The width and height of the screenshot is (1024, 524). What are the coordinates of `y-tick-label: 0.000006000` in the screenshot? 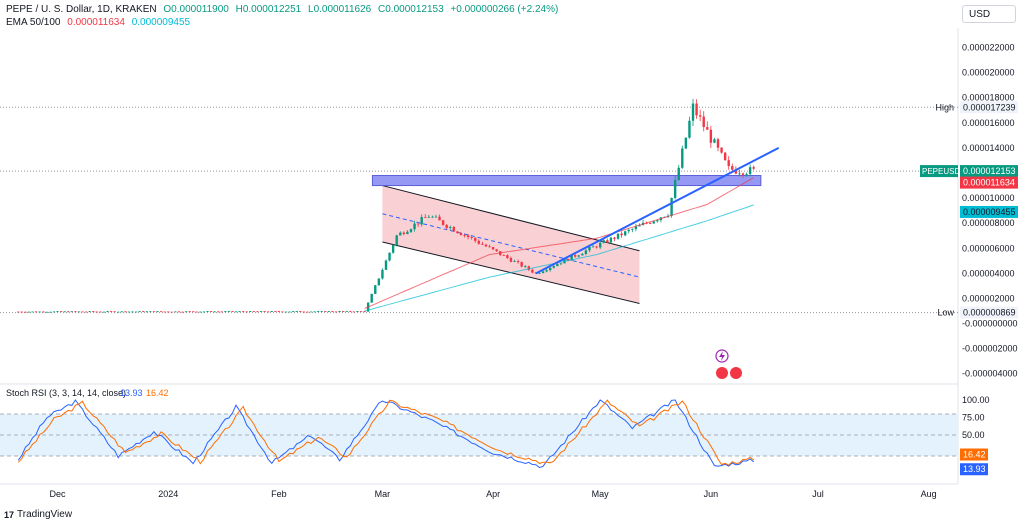 It's located at (988, 248).